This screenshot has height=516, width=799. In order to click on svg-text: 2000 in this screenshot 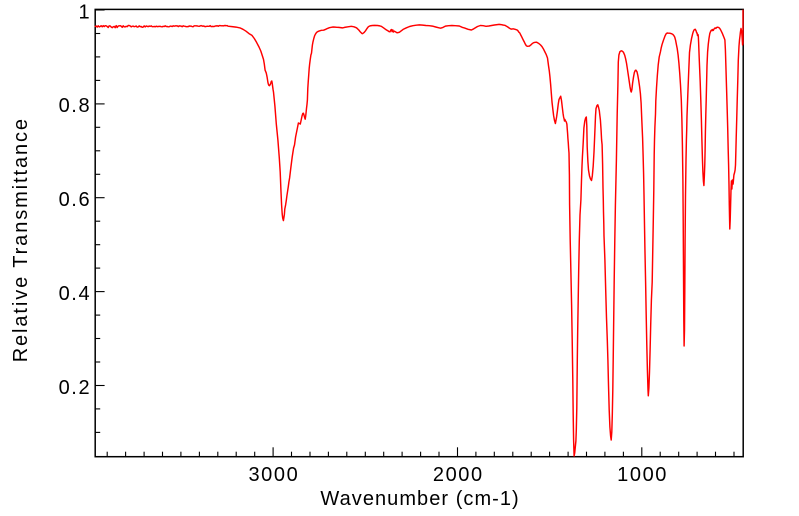, I will do `click(458, 475)`.